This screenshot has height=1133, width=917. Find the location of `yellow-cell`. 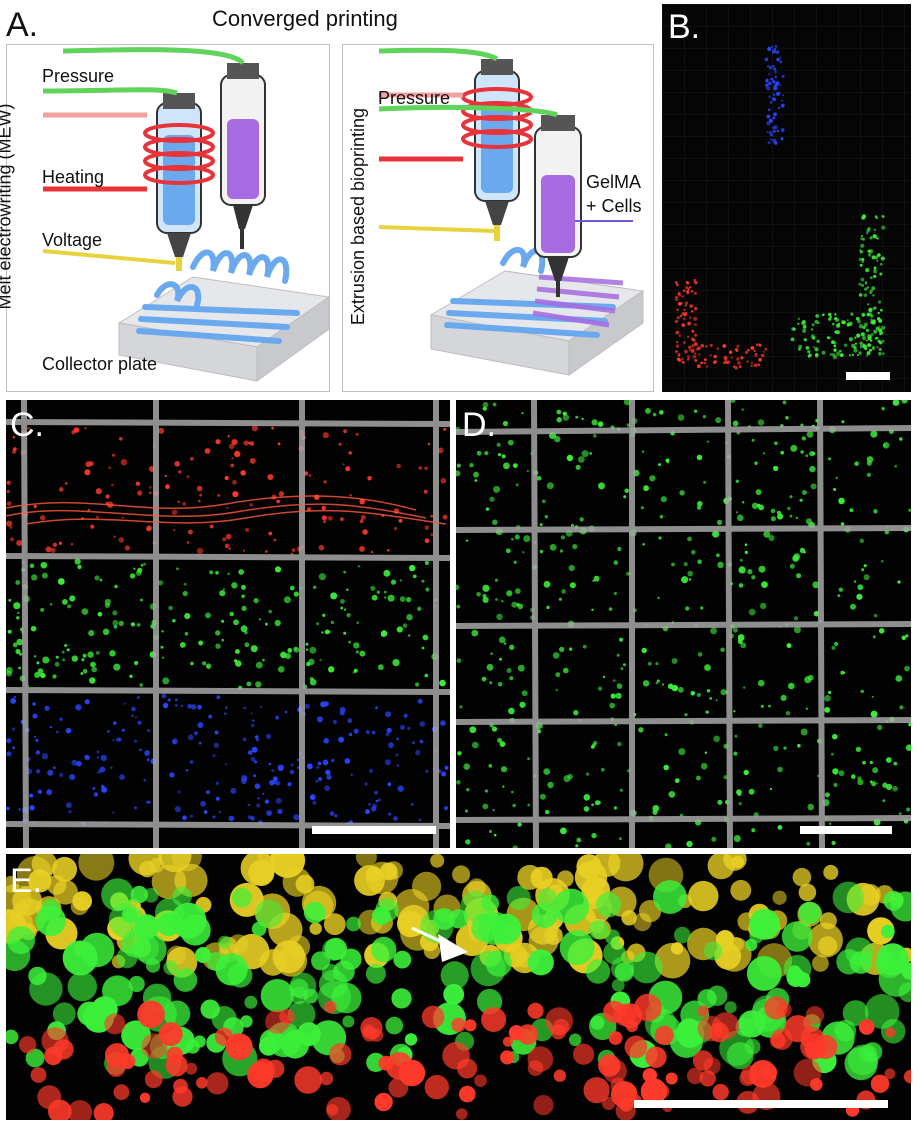

yellow-cell is located at coordinates (257, 870).